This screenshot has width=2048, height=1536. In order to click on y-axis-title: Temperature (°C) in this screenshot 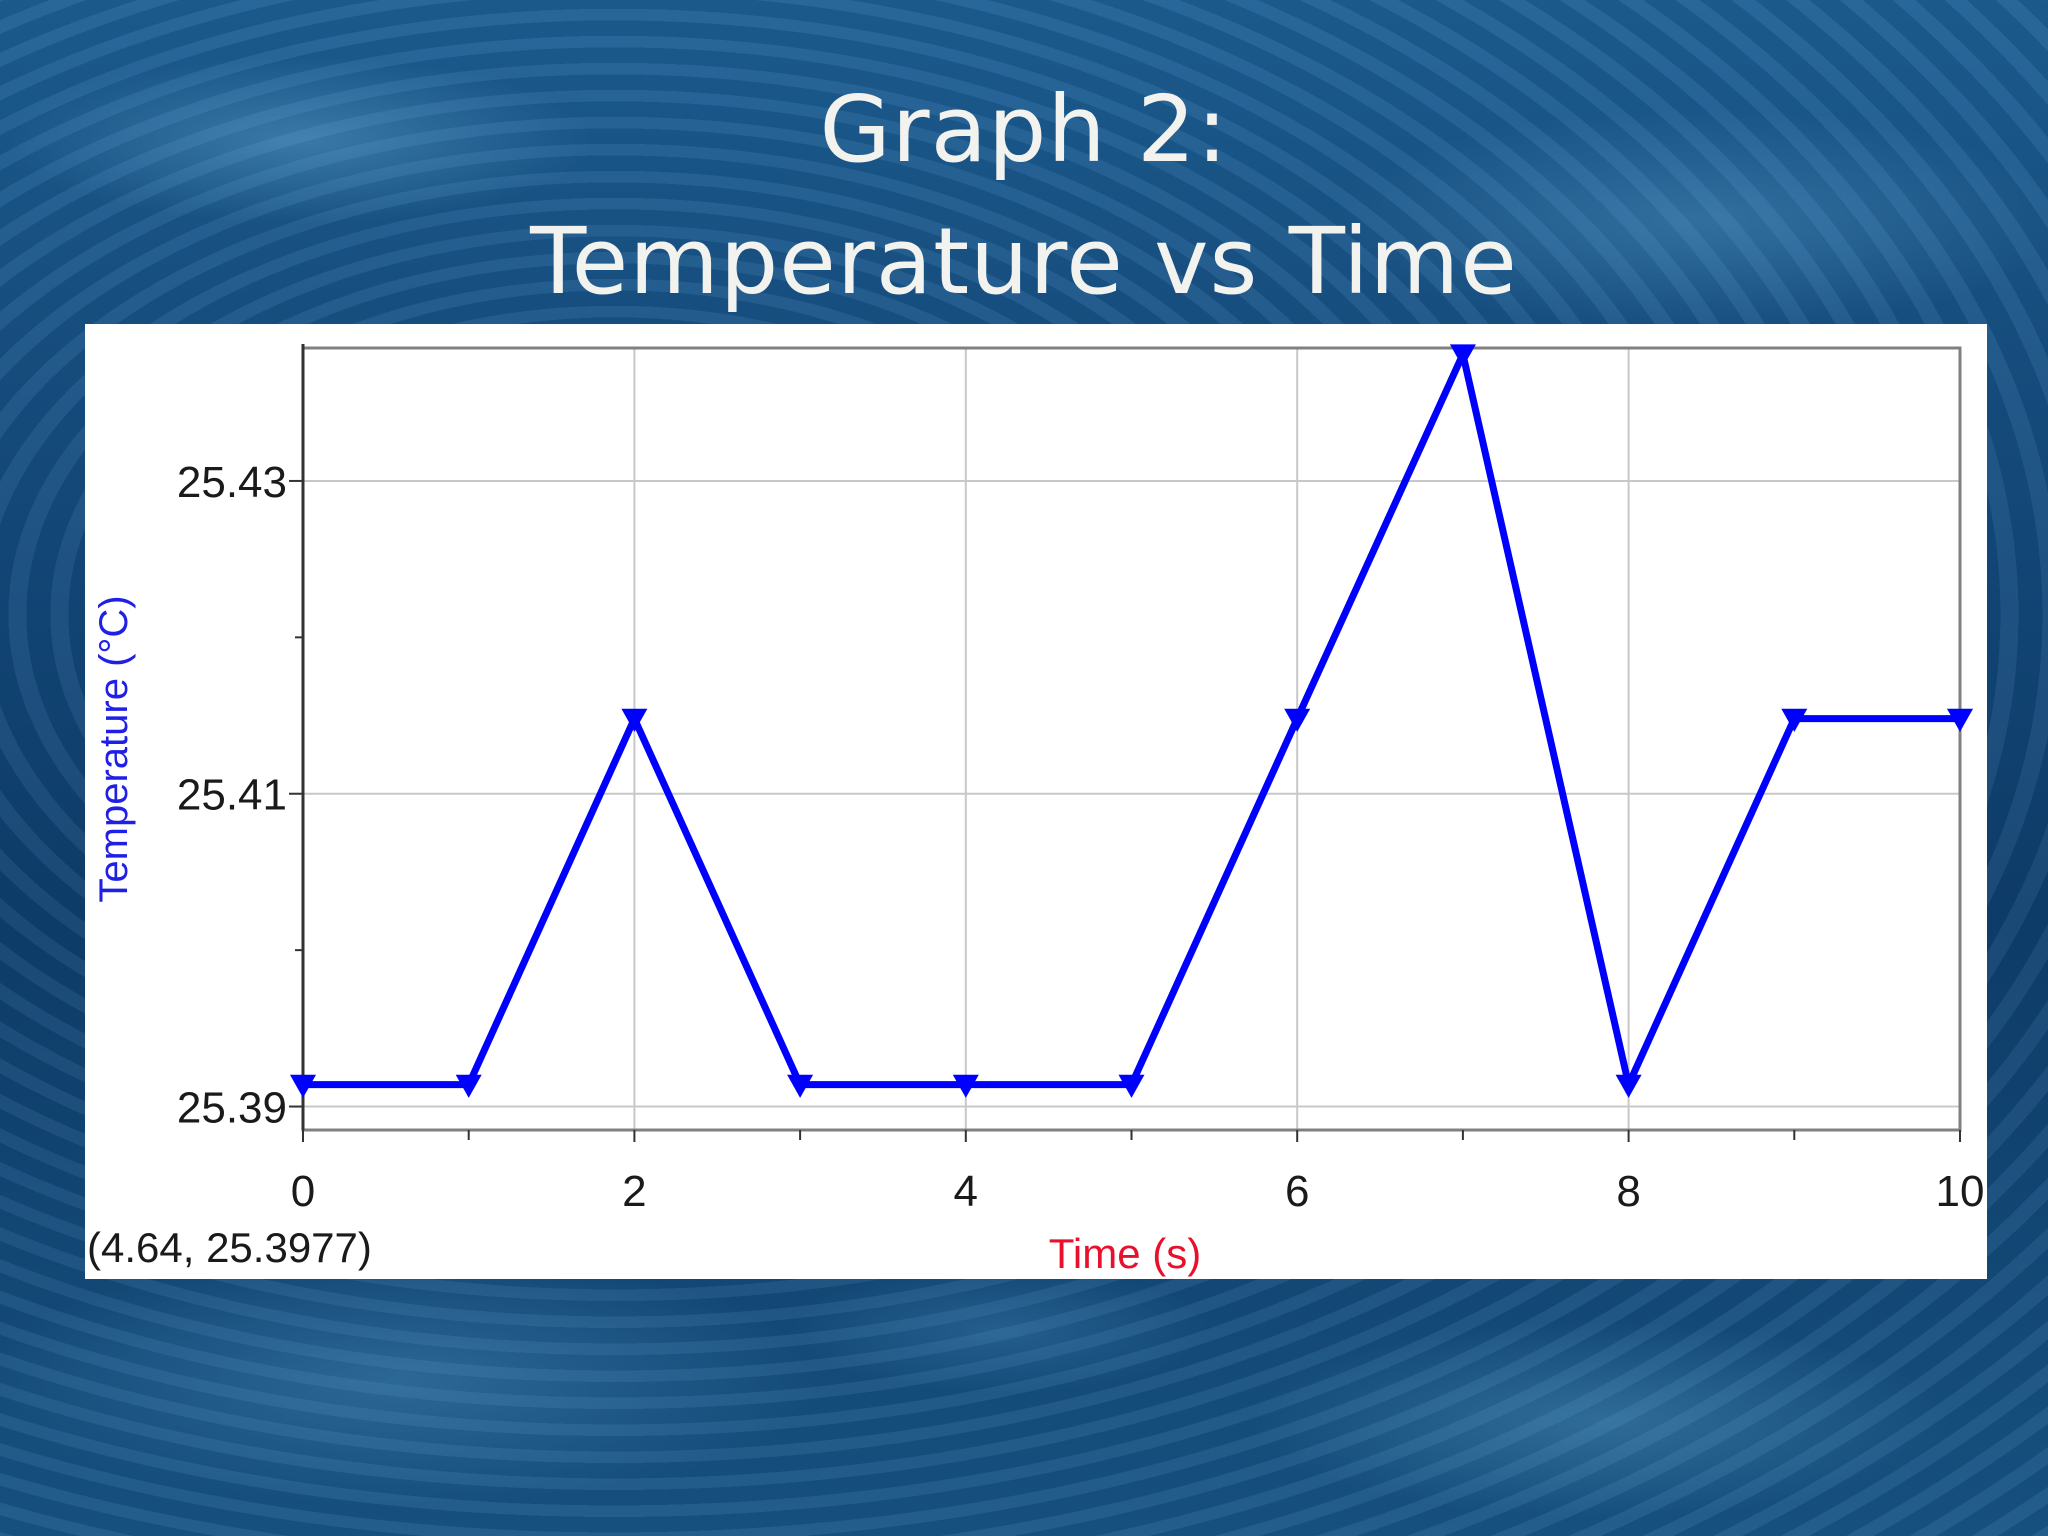, I will do `click(114, 748)`.